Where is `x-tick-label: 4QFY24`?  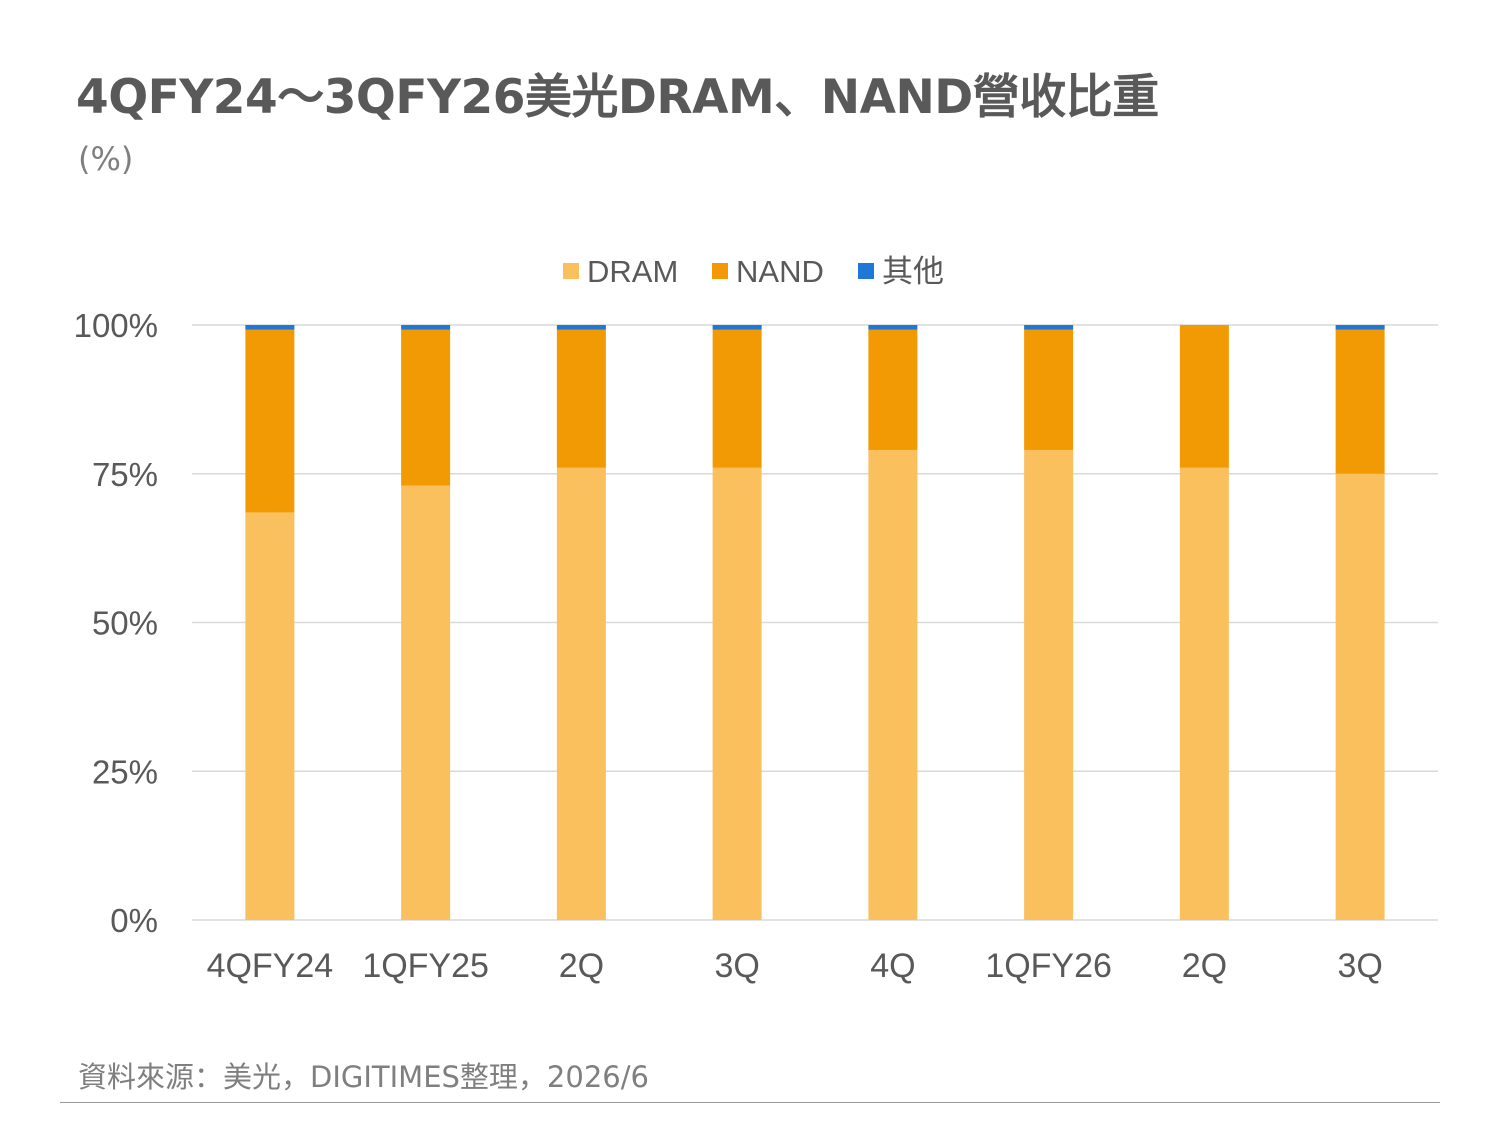 x-tick-label: 4QFY24 is located at coordinates (270, 966).